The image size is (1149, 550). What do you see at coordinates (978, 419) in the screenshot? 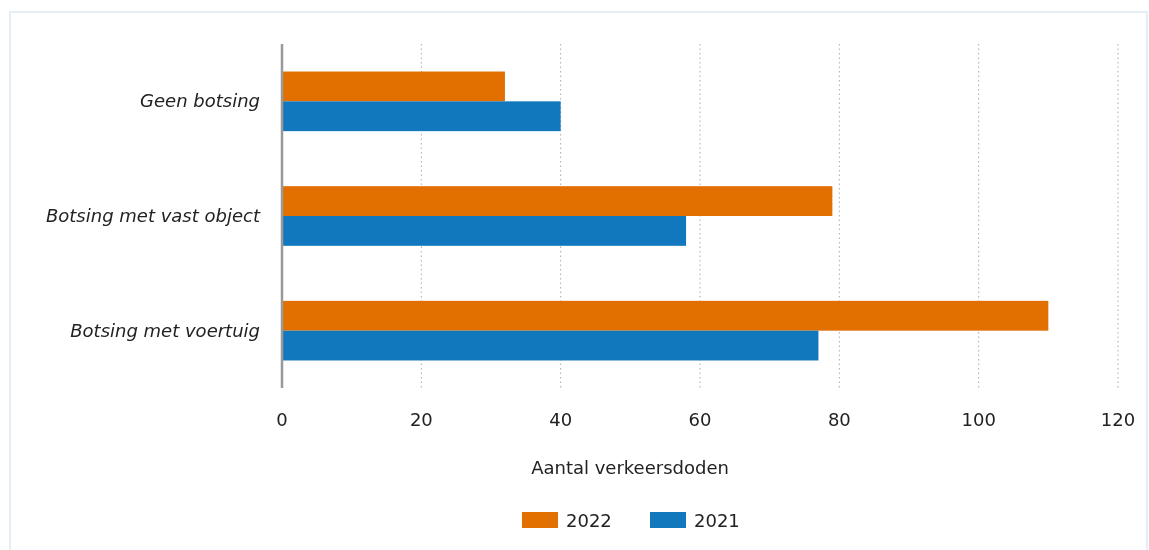
I see `x-tick-label: 100` at bounding box center [978, 419].